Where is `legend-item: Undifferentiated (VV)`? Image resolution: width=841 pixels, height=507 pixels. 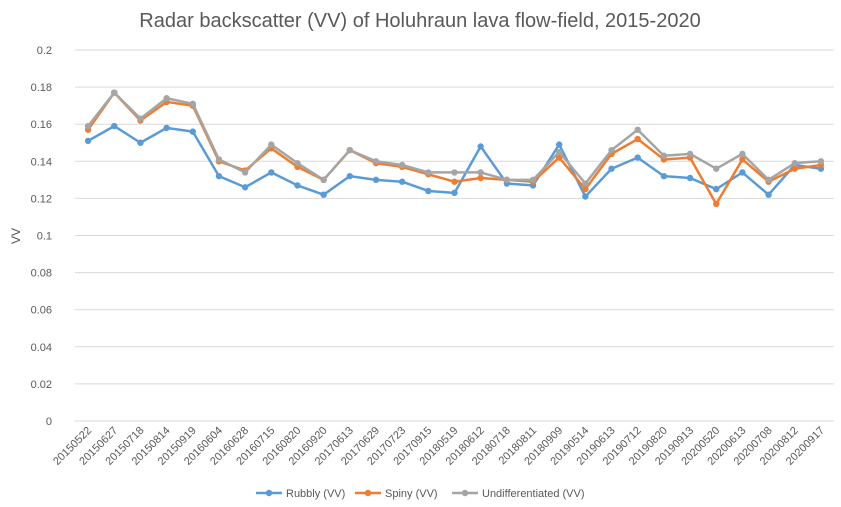
legend-item: Undifferentiated (VV) is located at coordinates (518, 494).